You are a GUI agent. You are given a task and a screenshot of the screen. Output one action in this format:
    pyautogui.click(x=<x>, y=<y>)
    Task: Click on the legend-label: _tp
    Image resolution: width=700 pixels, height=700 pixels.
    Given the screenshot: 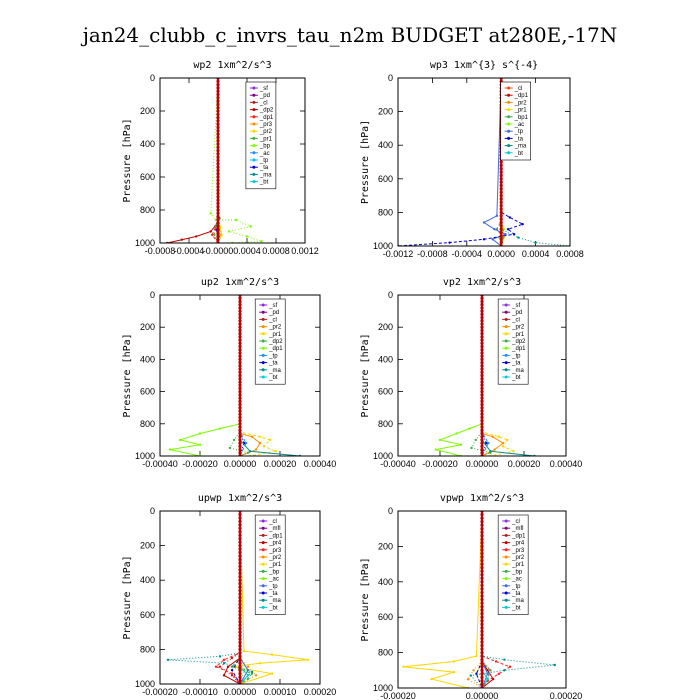 What is the action you would take?
    pyautogui.click(x=273, y=587)
    